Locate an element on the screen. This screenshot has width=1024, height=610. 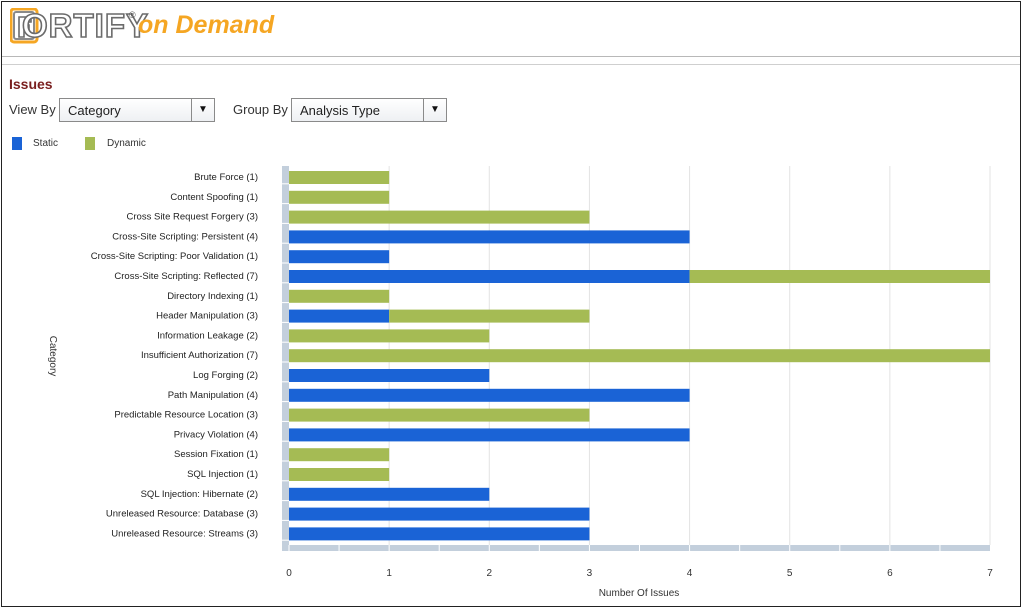
legend-label-static: Static is located at coordinates (46, 143).